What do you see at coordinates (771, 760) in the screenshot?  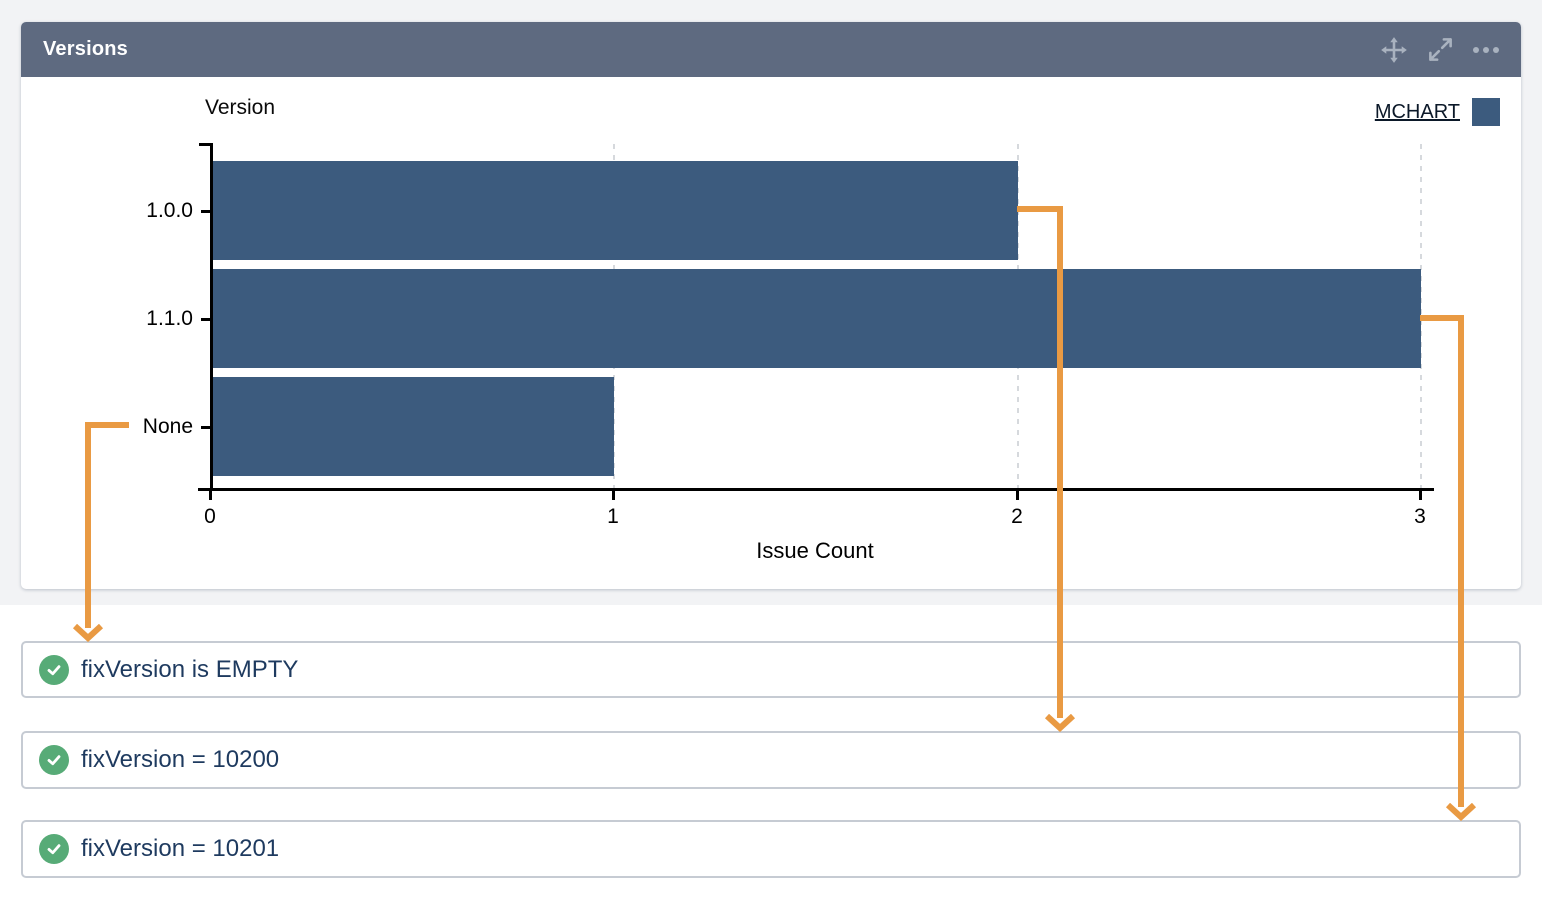 I see `filter-row-10200: fixVersion = 10200` at bounding box center [771, 760].